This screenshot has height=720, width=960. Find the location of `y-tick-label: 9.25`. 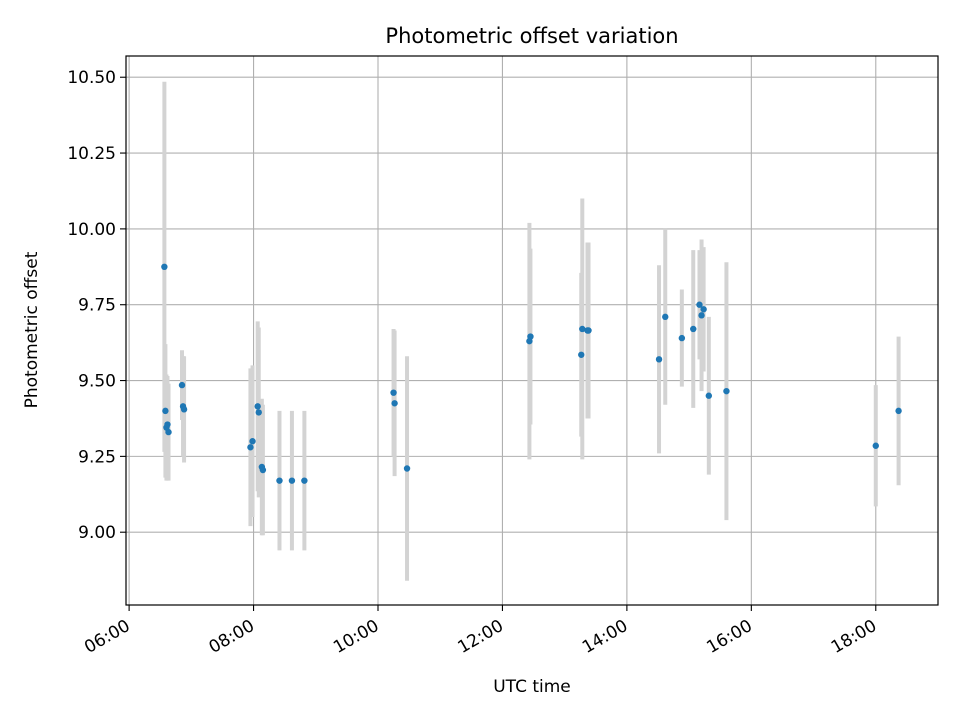

y-tick-label: 9.25 is located at coordinates (97, 457).